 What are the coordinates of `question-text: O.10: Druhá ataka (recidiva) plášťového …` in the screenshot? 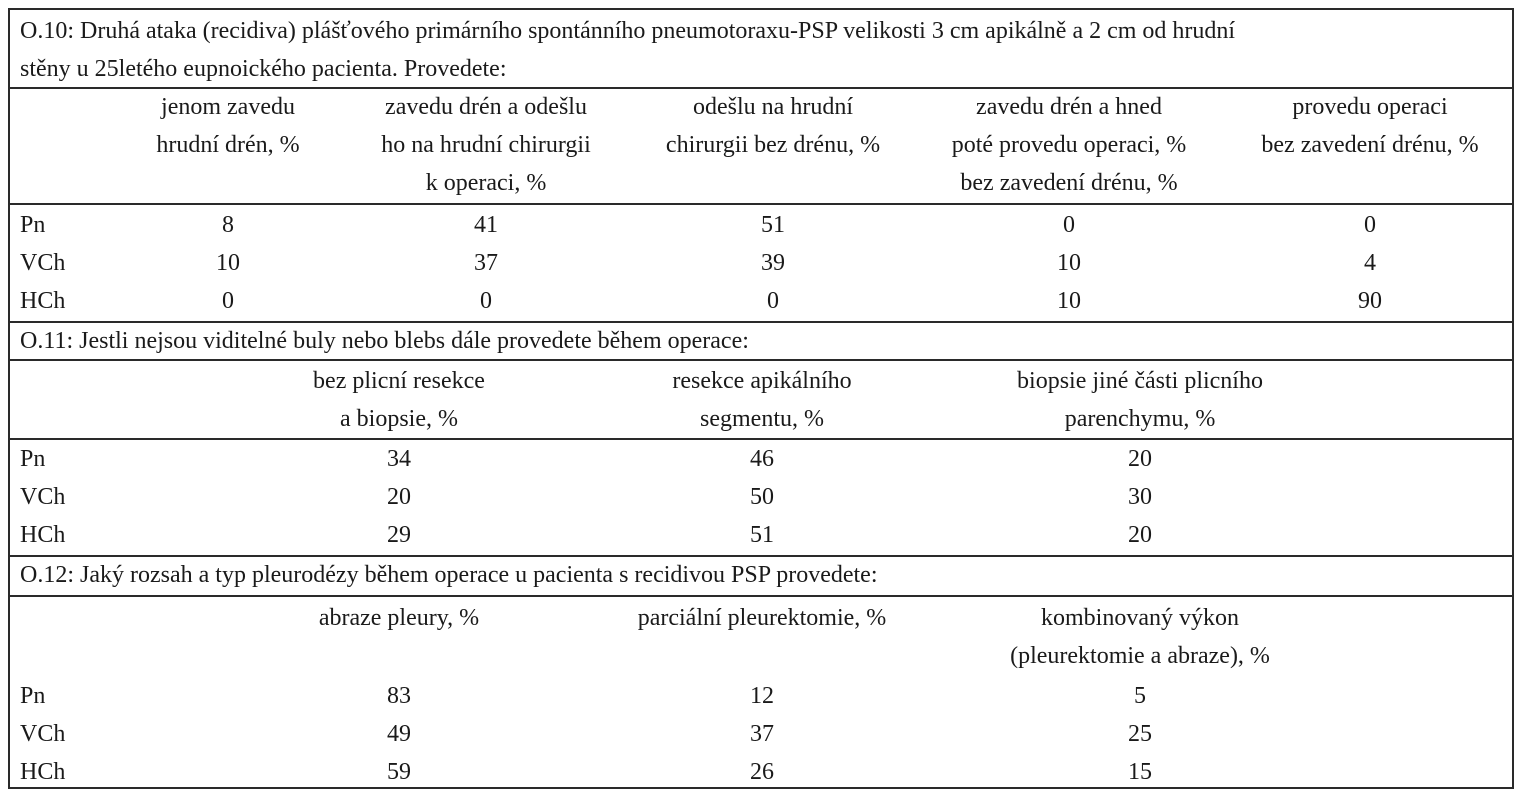 It's located at (628, 31).